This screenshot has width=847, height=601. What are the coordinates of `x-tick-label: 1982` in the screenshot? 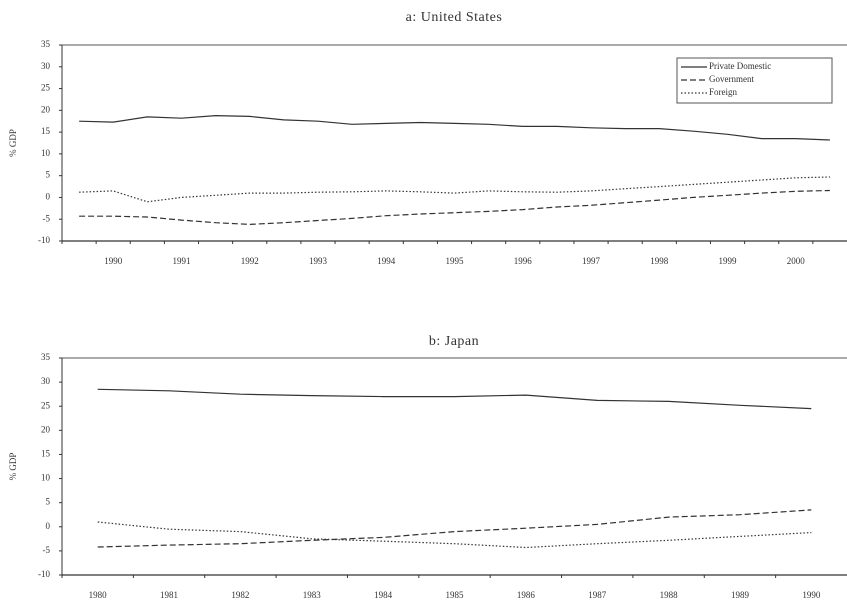 It's located at (240, 595).